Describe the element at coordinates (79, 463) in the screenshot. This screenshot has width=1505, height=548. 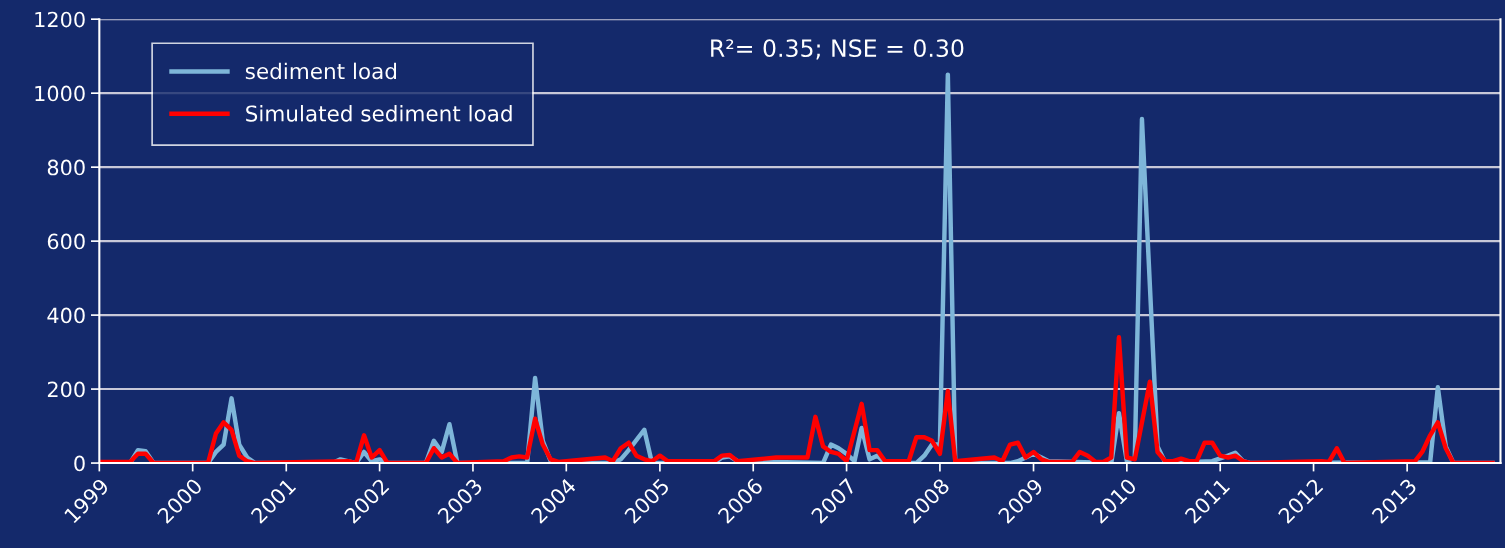
I see `y-tick-label: 0` at that location.